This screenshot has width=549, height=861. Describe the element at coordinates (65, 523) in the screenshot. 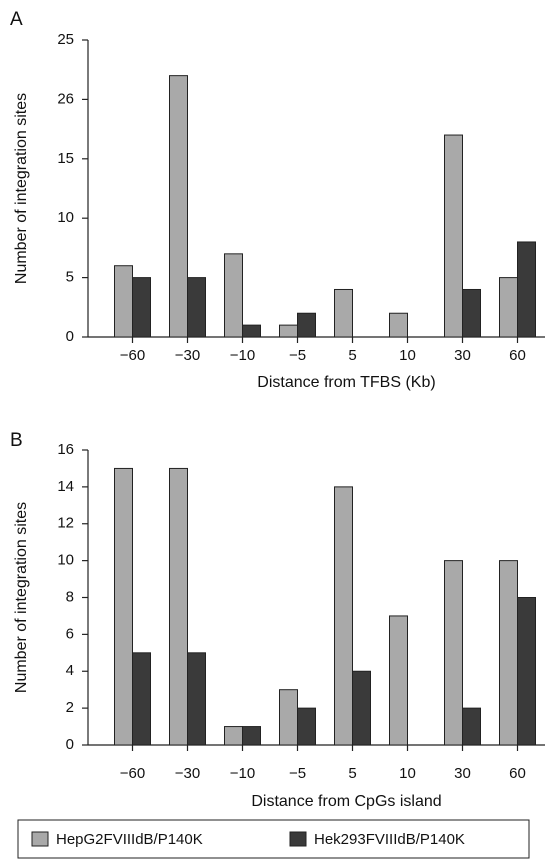

I see `y-tick-label: 12` at that location.